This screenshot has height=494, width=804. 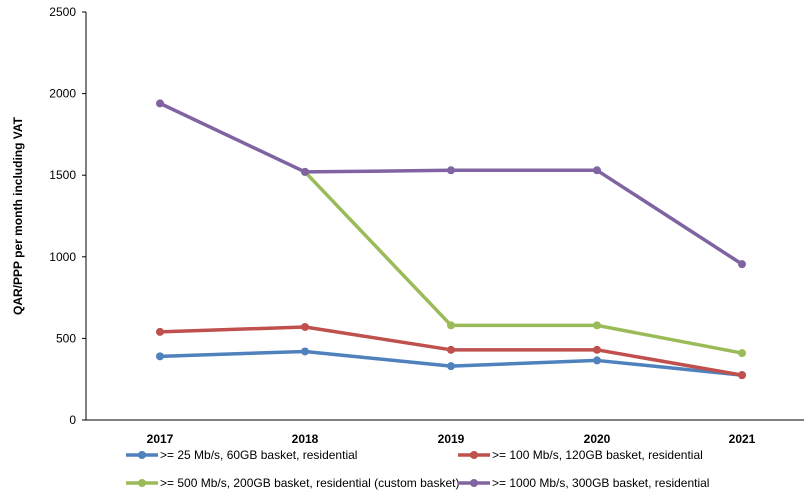 I want to click on legend-item: >= 1000 Mb/s, 300GB basket, residential, so click(x=583, y=483).